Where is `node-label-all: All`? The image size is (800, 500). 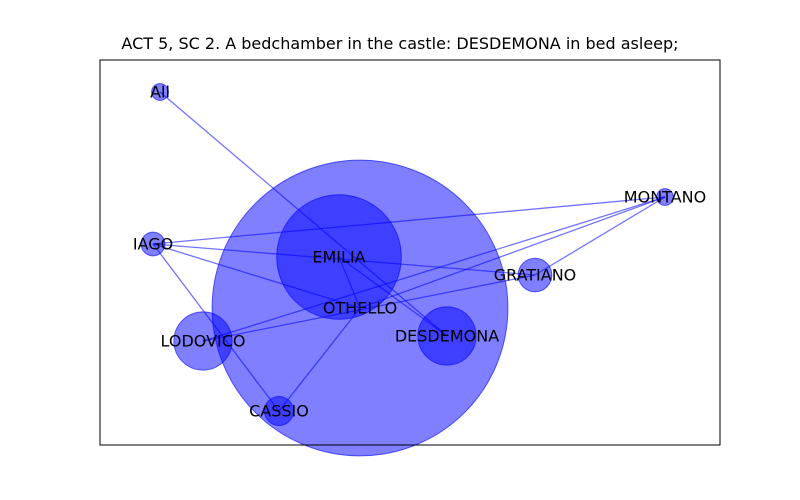 node-label-all: All is located at coordinates (160, 92).